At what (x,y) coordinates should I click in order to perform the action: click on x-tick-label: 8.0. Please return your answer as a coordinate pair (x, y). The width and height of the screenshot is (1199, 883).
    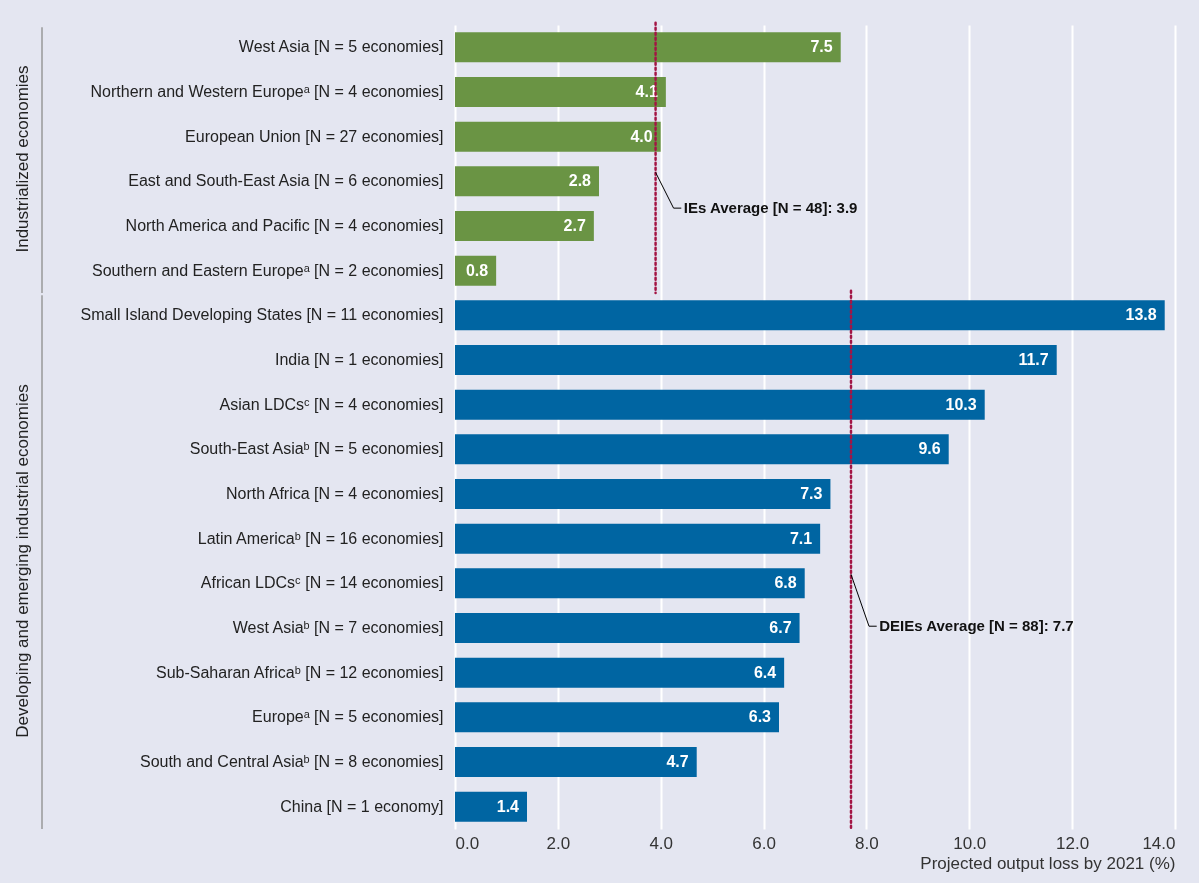
    Looking at the image, I should click on (867, 843).